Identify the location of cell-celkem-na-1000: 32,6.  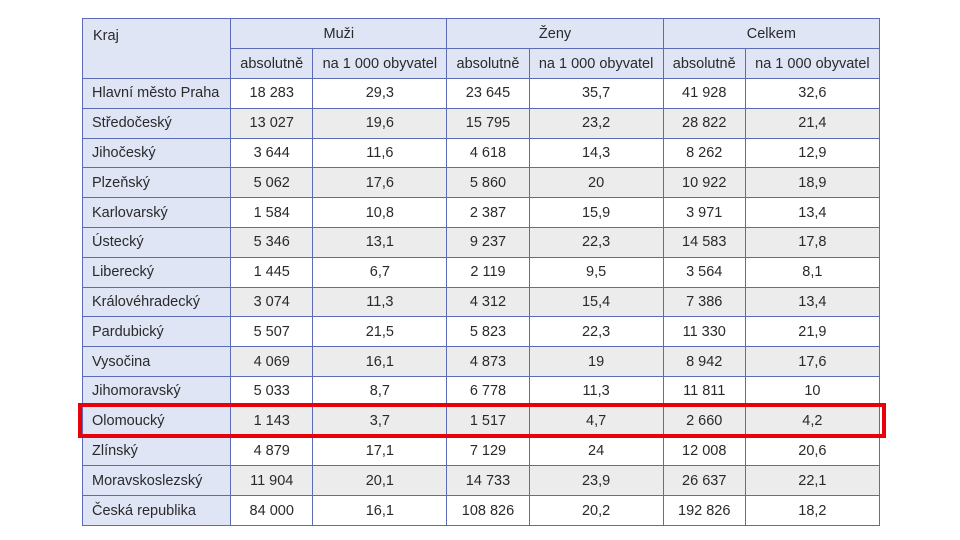
(812, 93).